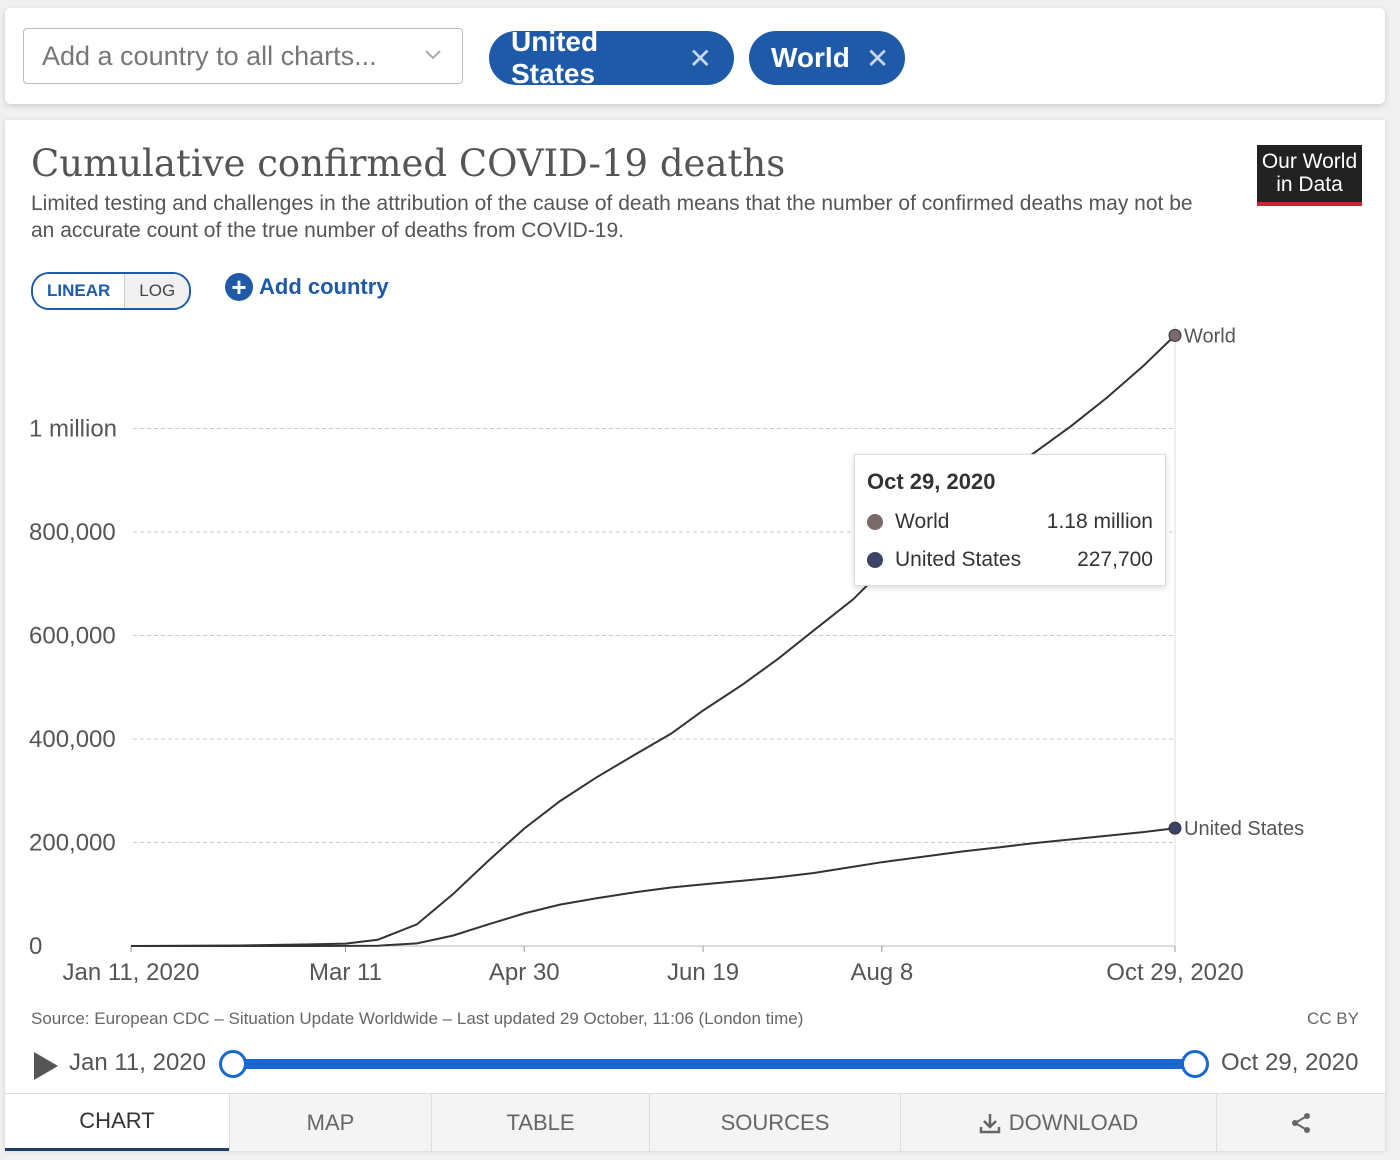 The image size is (1400, 1160). I want to click on x-tick-label: Apr 30, so click(524, 972).